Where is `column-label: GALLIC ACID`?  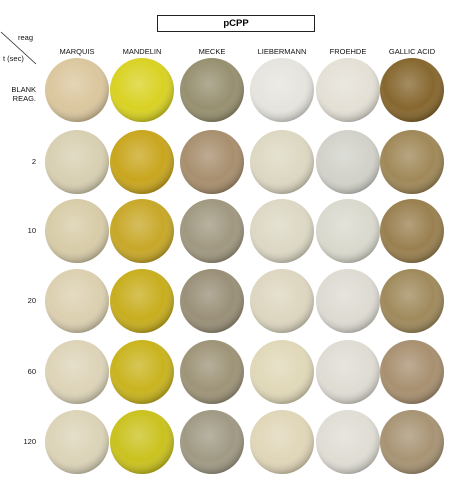
column-label: GALLIC ACID is located at coordinates (412, 51).